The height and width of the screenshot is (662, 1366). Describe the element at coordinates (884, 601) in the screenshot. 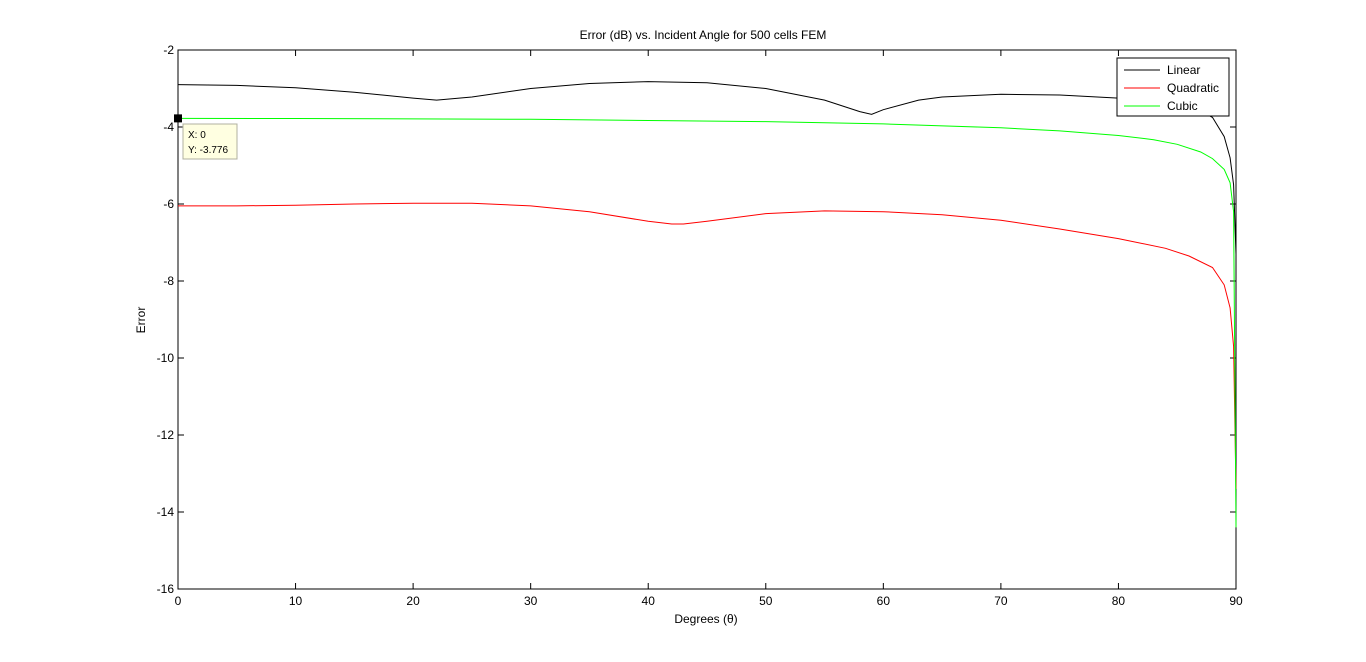

I see `x-tick-label: 60` at that location.